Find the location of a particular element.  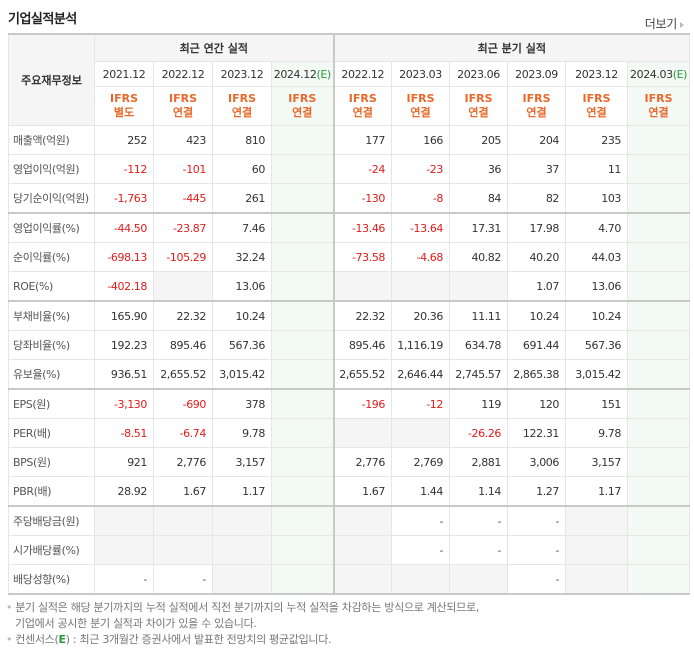

value-cell: -1,763 is located at coordinates (124, 198).